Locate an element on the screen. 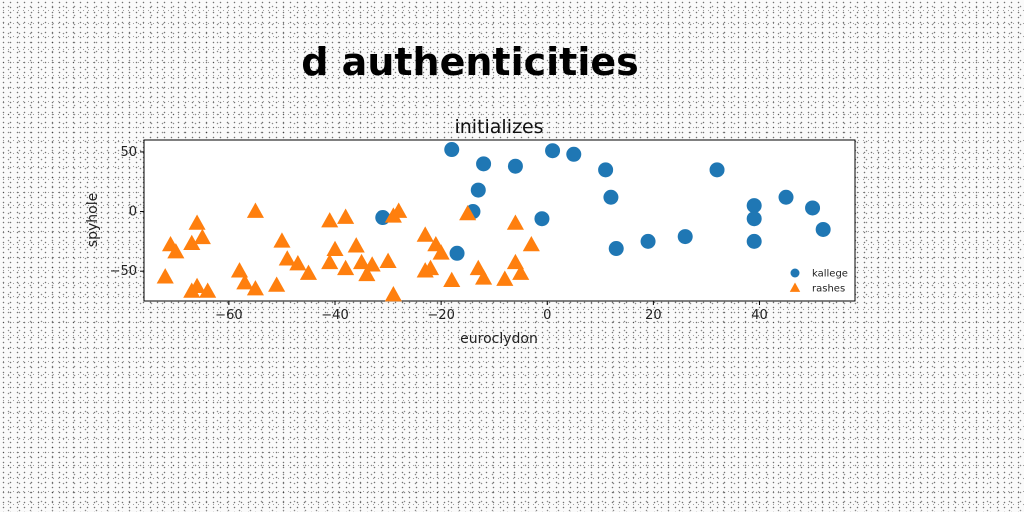 The width and height of the screenshot is (1024, 512). legend-marker-kallege is located at coordinates (795, 273).